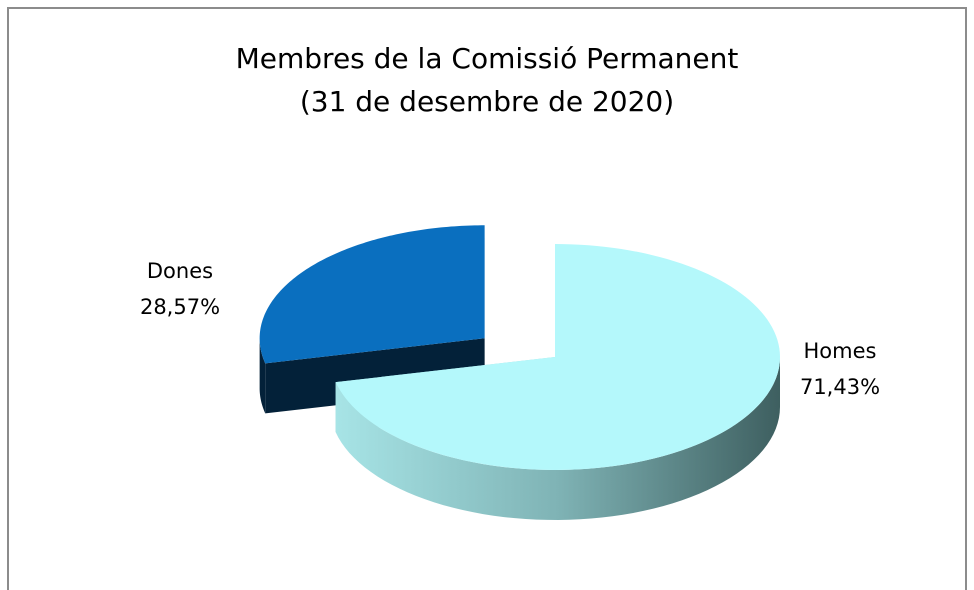  I want to click on slice-cut-face, so click(375, 376).